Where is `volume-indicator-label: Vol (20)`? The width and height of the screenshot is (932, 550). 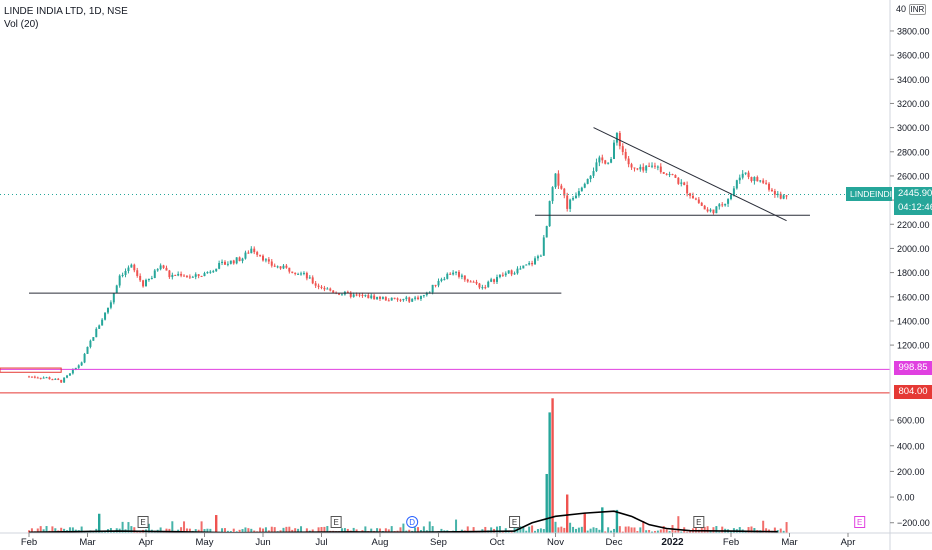
volume-indicator-label: Vol (20) is located at coordinates (21, 24).